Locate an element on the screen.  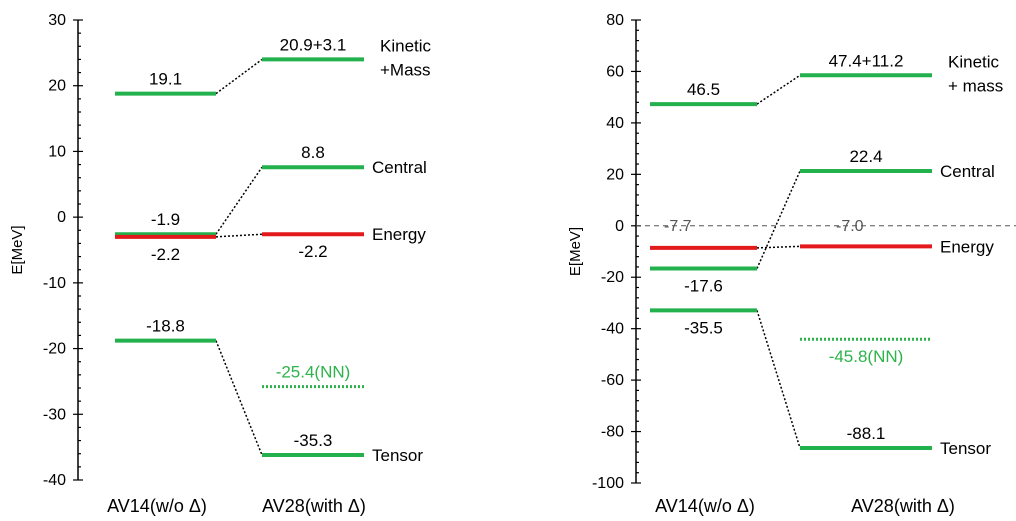
zero-label-av28: -7.0 is located at coordinates (850, 226).